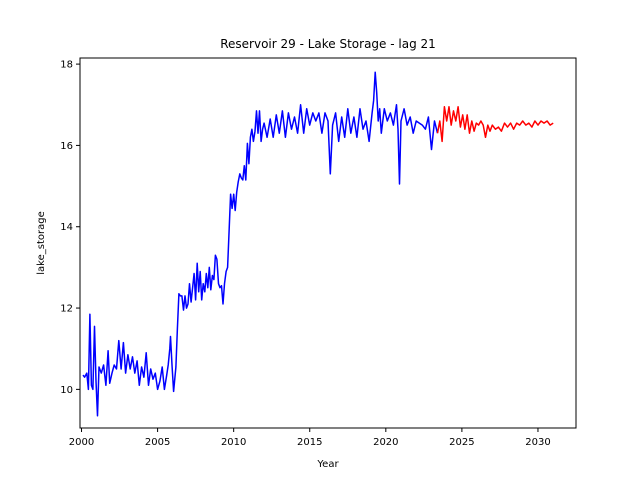 The width and height of the screenshot is (640, 480). What do you see at coordinates (328, 44) in the screenshot?
I see `chart-title: Reservoir 29 - Lake Storage - lag 21` at bounding box center [328, 44].